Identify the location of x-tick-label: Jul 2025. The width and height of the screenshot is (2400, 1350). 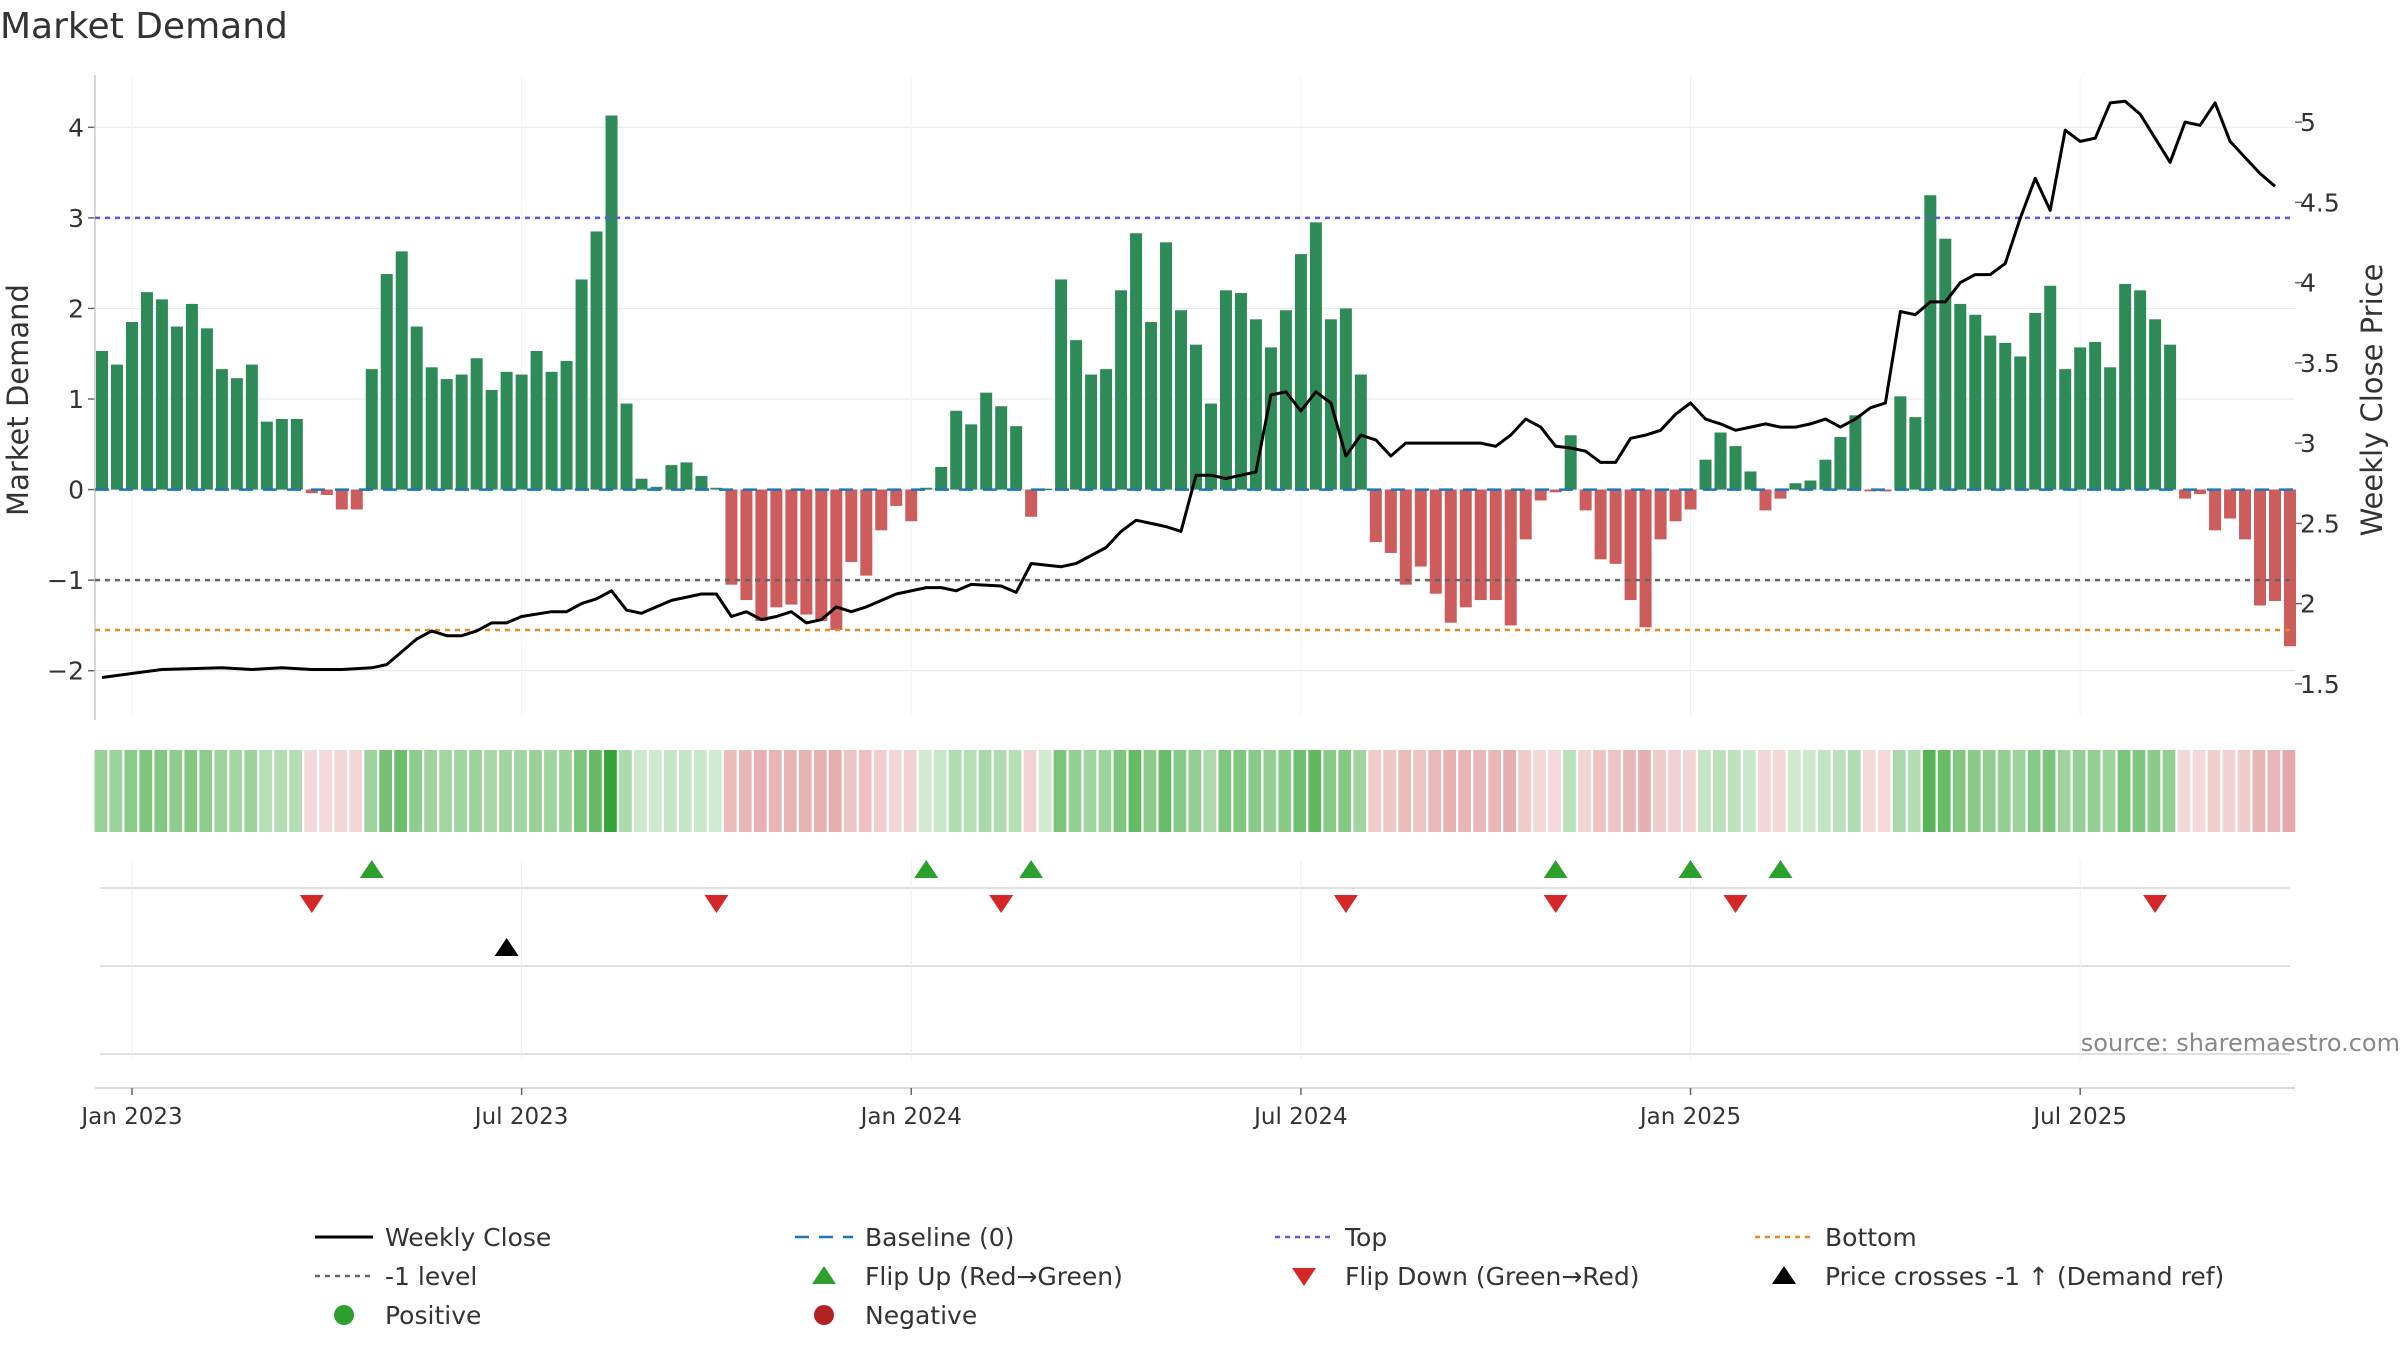
(2079, 1117).